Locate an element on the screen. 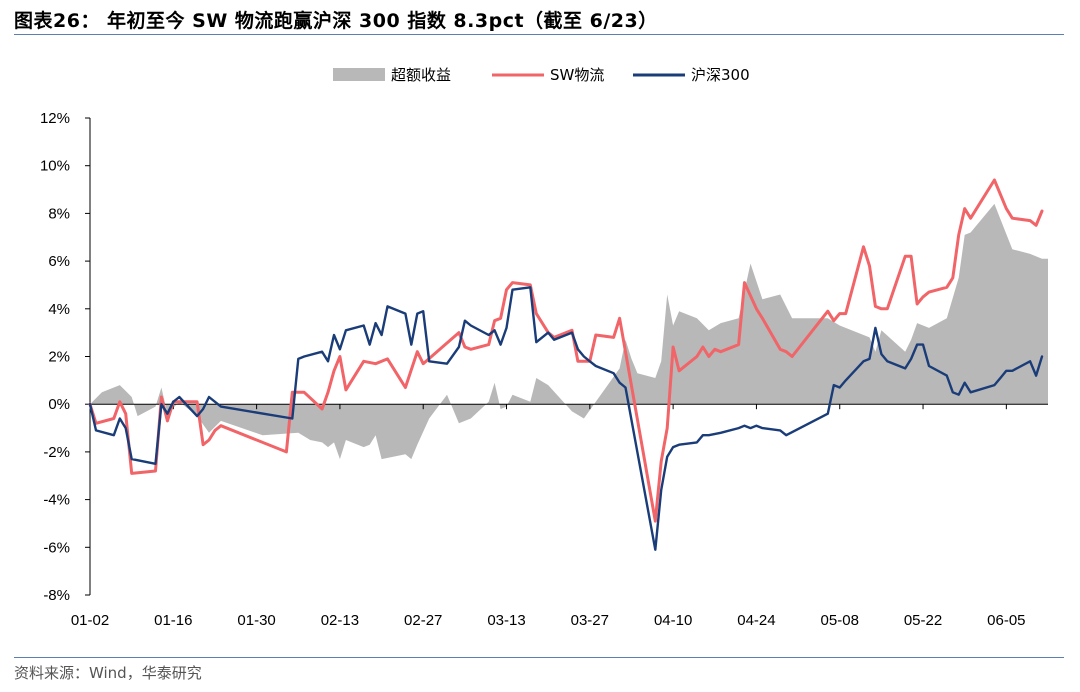 The width and height of the screenshot is (1080, 692). y-tick-label: 10% is located at coordinates (55, 166).